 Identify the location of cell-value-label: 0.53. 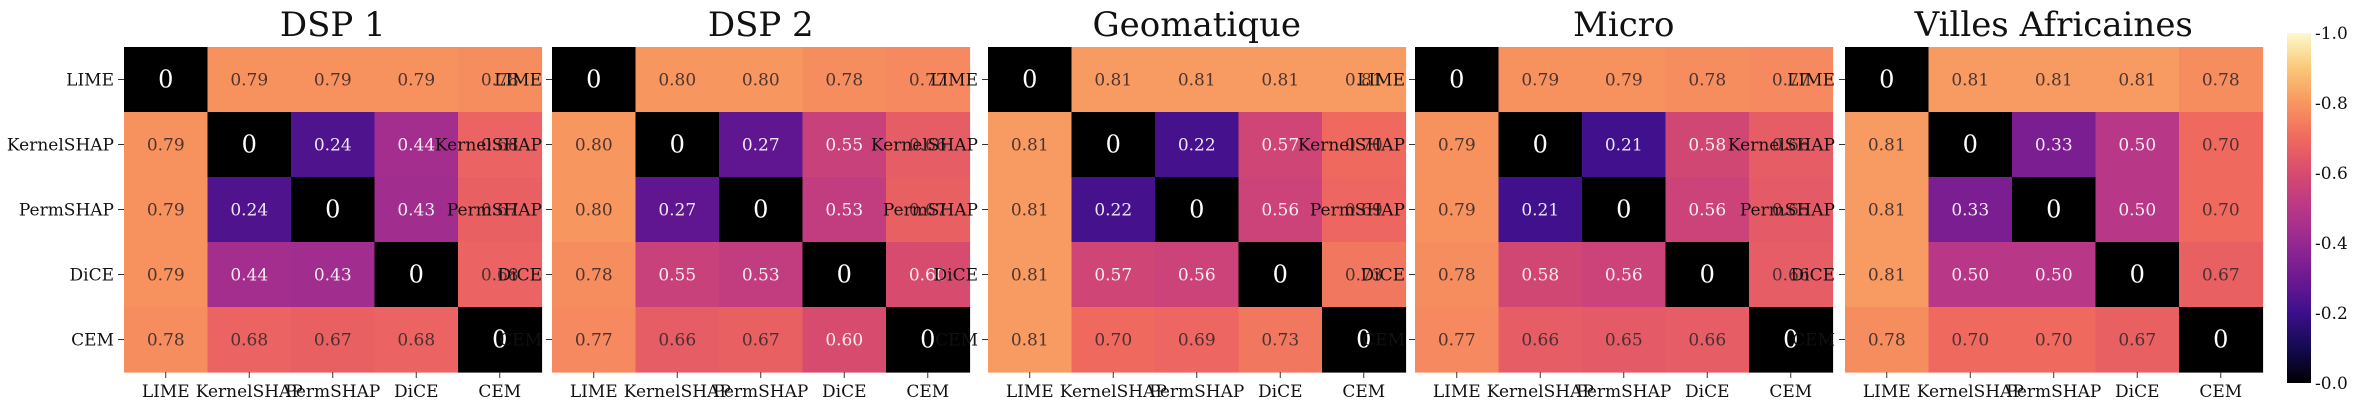
(844, 211).